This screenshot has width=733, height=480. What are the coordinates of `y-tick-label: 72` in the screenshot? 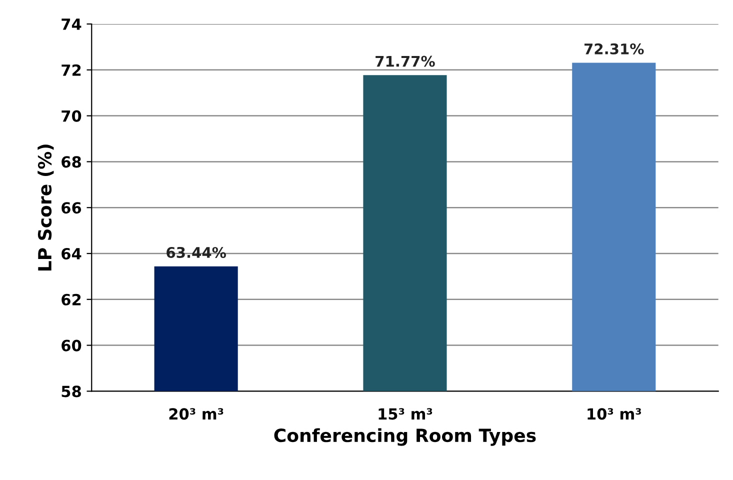 It's located at (71, 70).